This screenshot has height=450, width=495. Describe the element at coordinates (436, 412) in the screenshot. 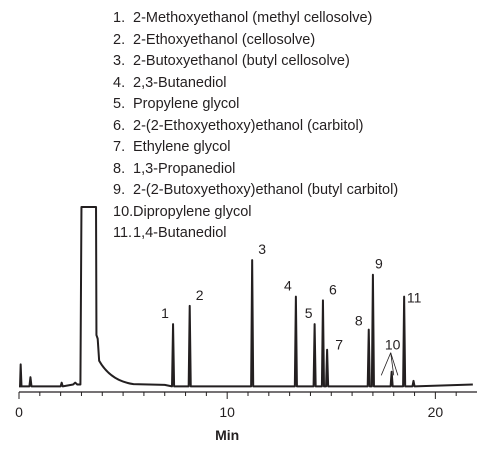

I see `x-tick-label: 20` at that location.